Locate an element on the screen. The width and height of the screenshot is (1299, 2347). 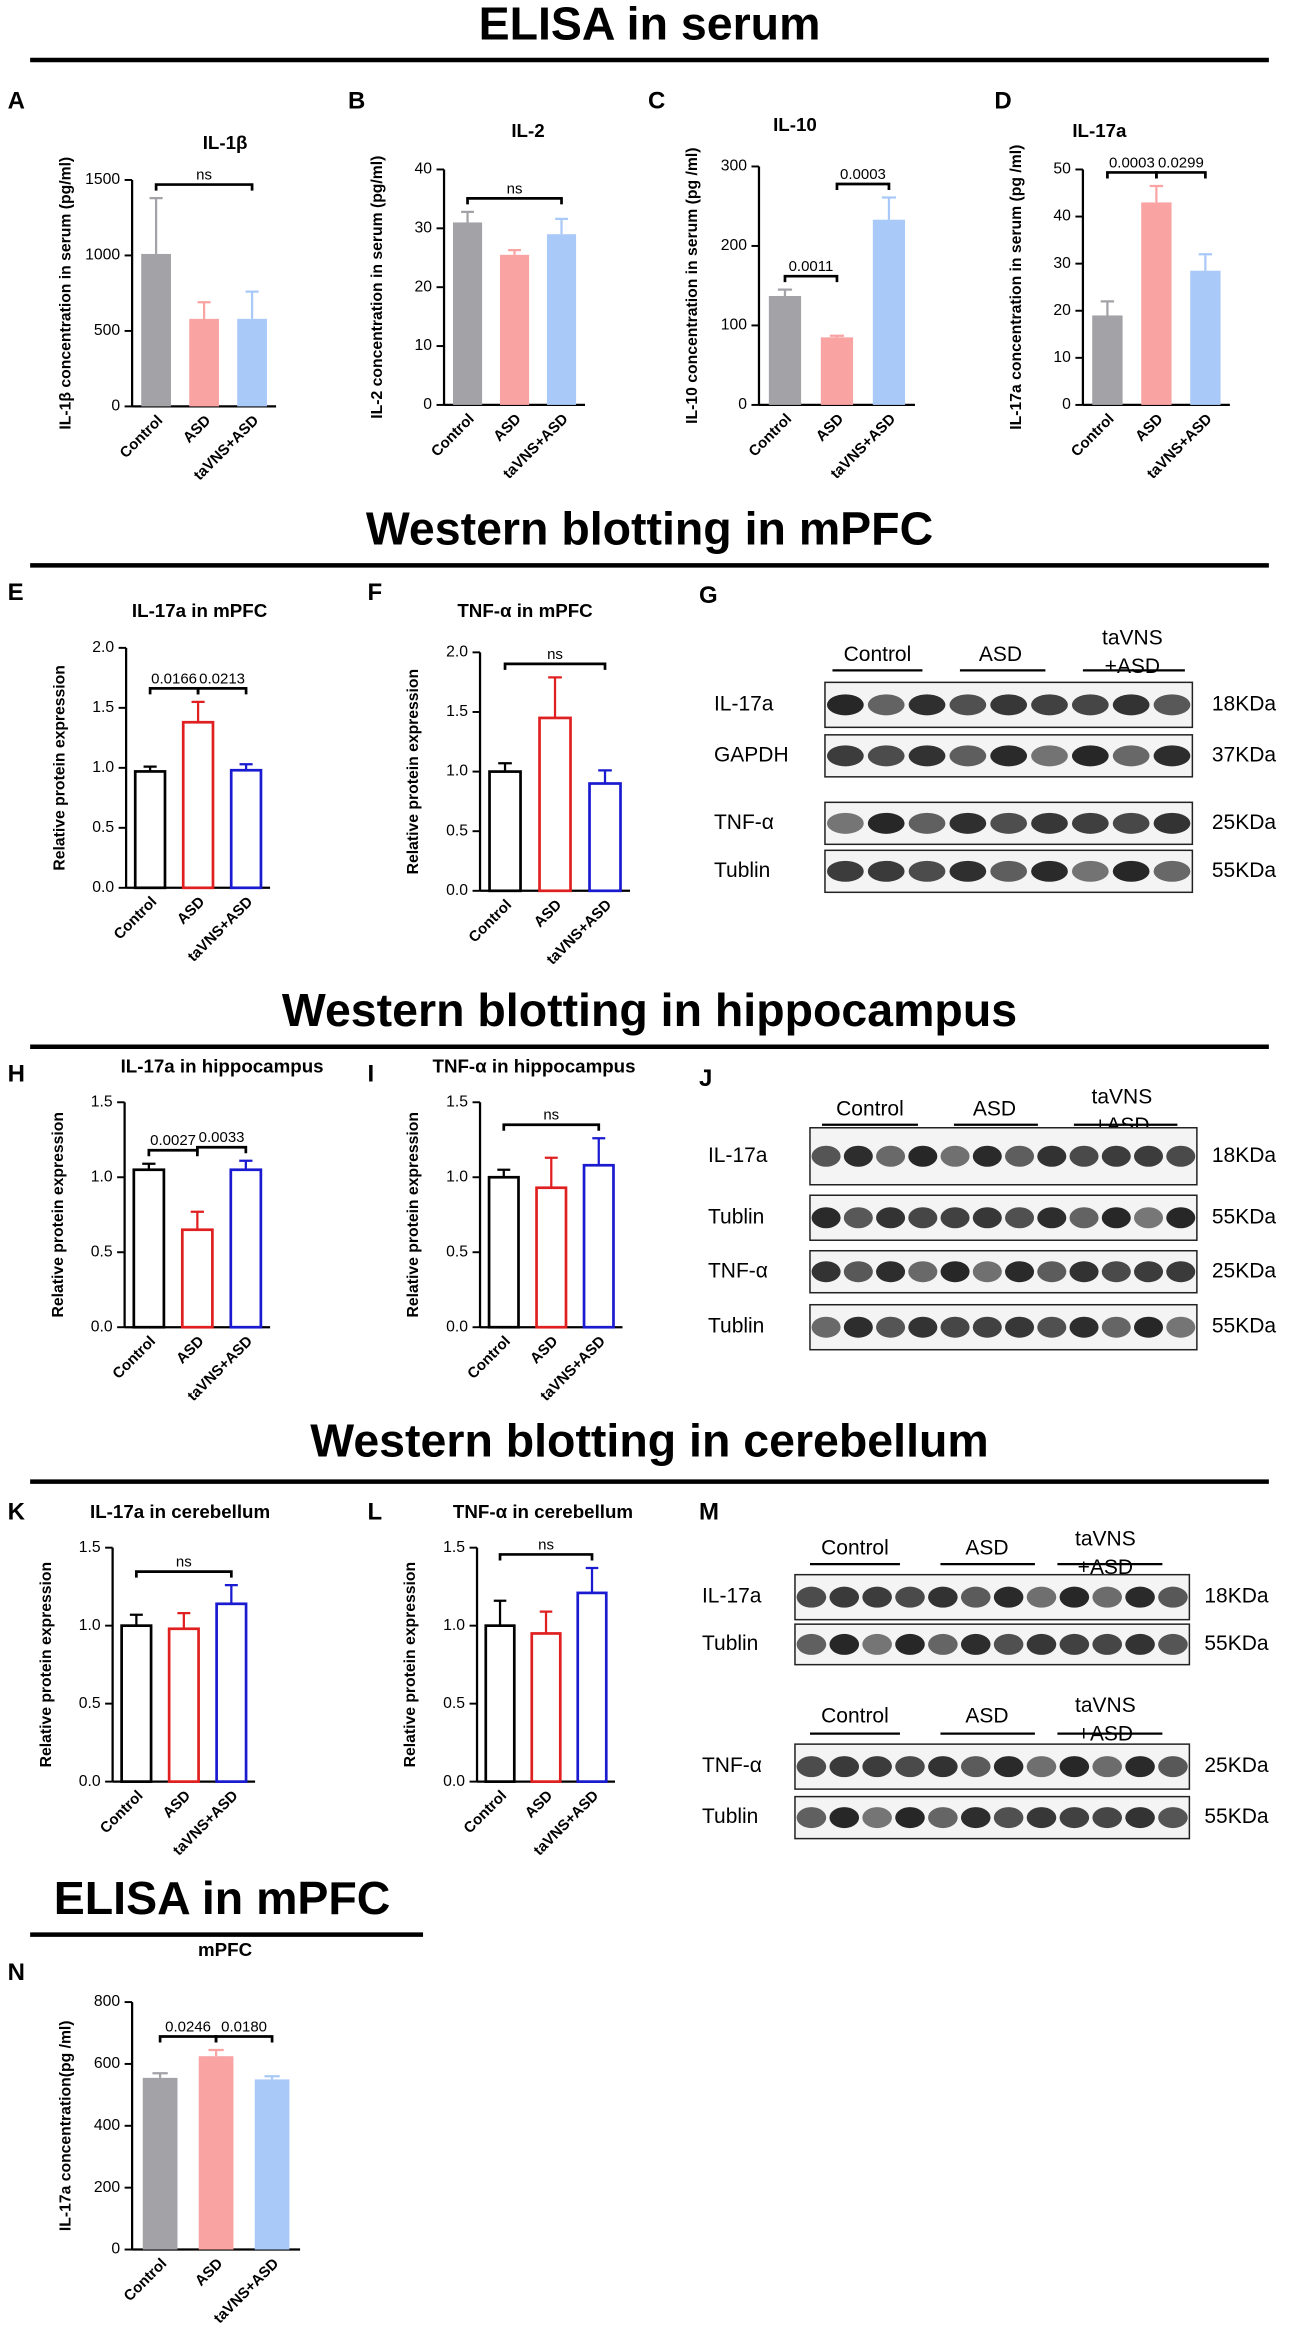
panel-letter: L is located at coordinates (375, 1512).